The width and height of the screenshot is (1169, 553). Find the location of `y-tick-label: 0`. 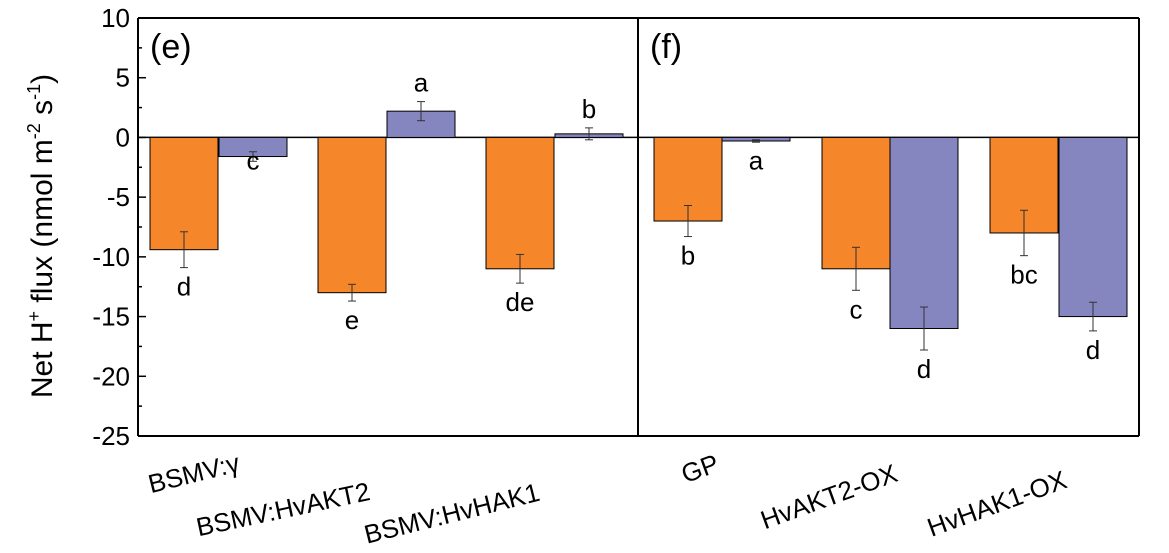

y-tick-label: 0 is located at coordinates (123, 137).